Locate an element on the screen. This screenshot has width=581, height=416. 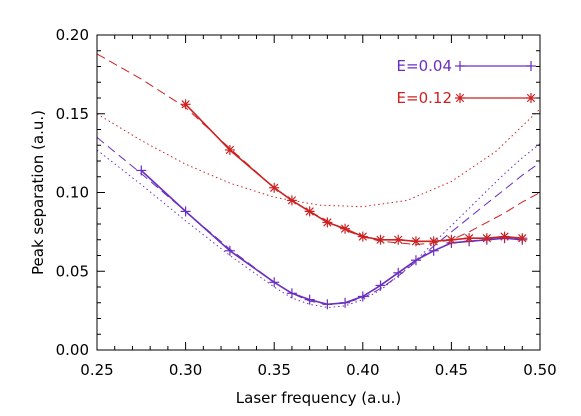
y-tick-label: 0.10 is located at coordinates (72, 193).